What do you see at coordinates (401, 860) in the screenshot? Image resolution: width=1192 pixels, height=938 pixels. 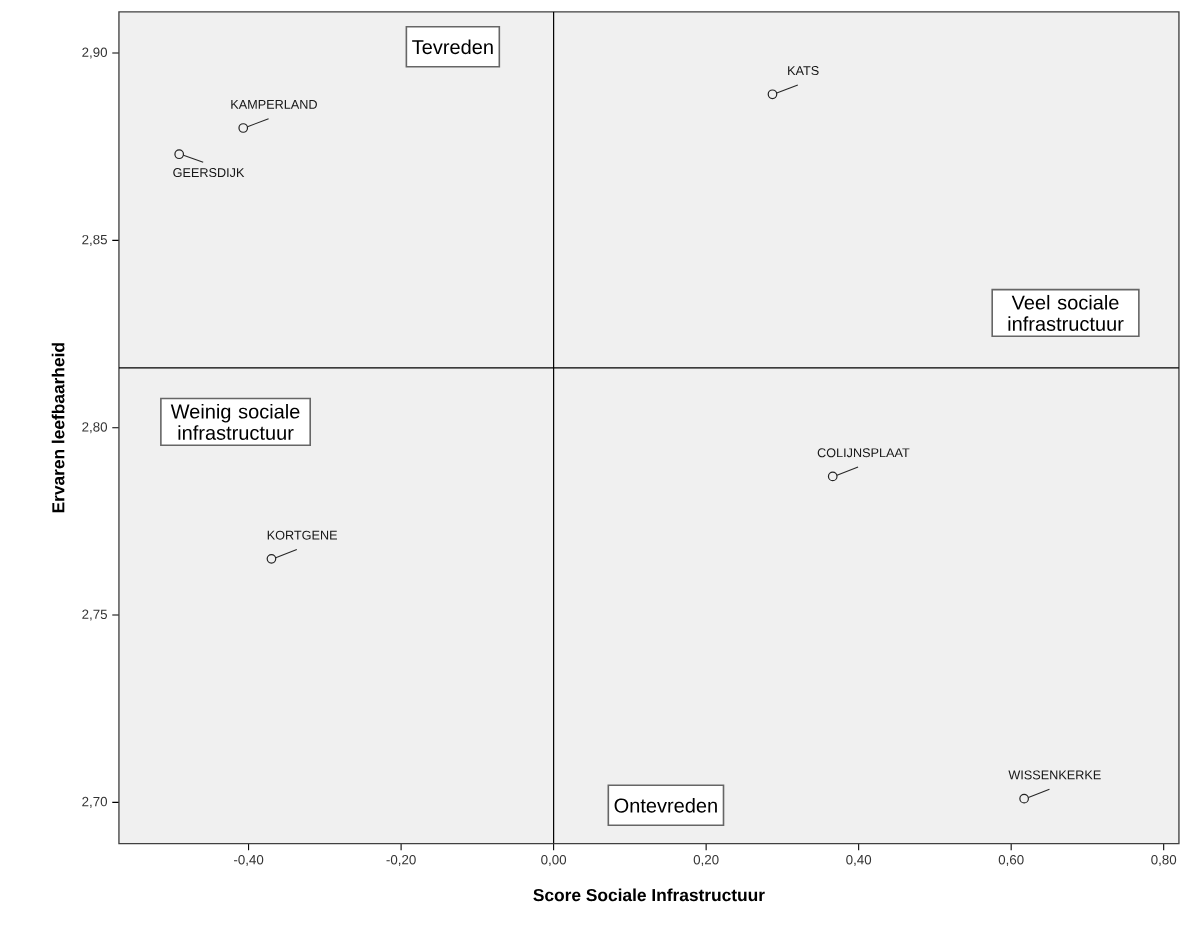 I see `x-tick-label: -0,20` at bounding box center [401, 860].